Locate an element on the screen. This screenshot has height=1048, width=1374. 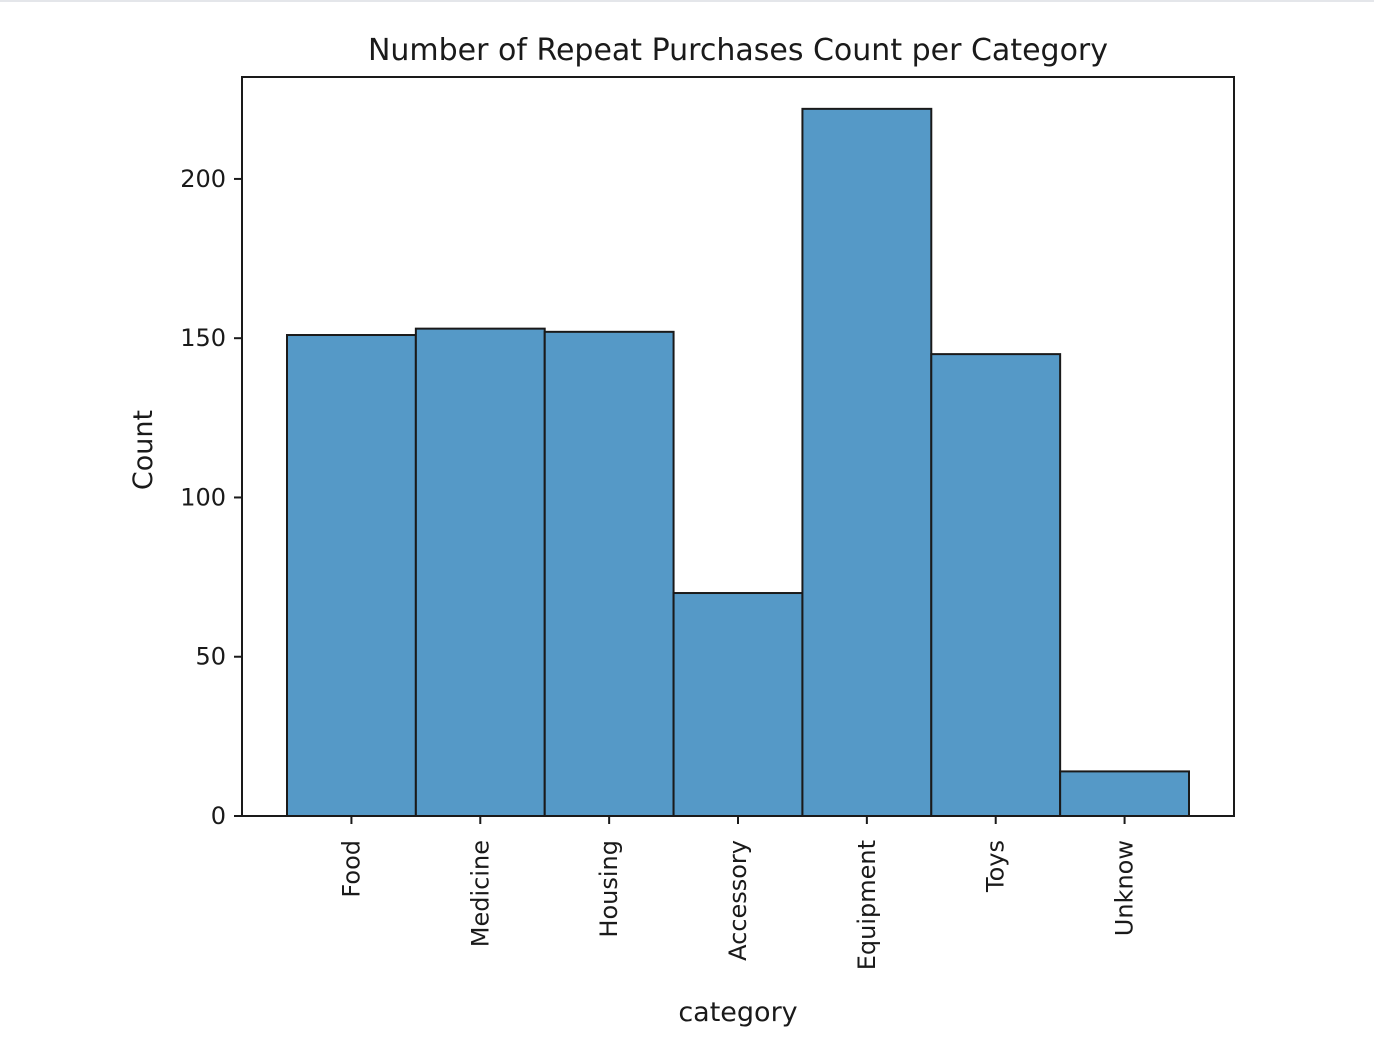
bar-medicine is located at coordinates (480, 572).